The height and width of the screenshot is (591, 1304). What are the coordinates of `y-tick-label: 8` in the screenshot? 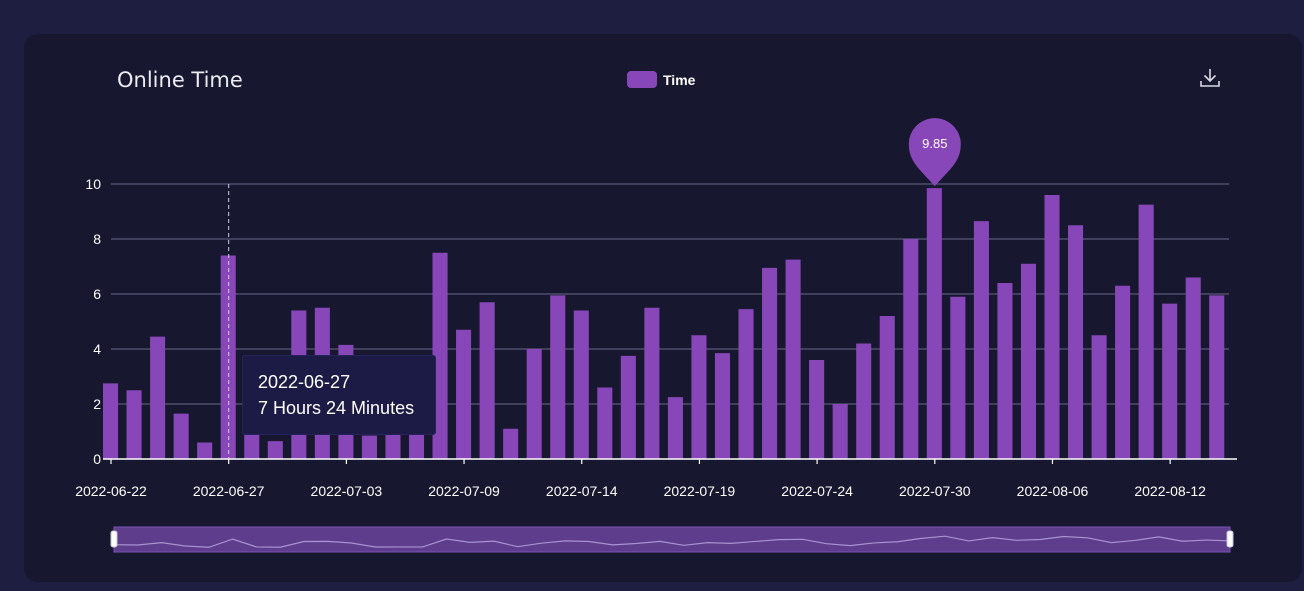 It's located at (97, 239).